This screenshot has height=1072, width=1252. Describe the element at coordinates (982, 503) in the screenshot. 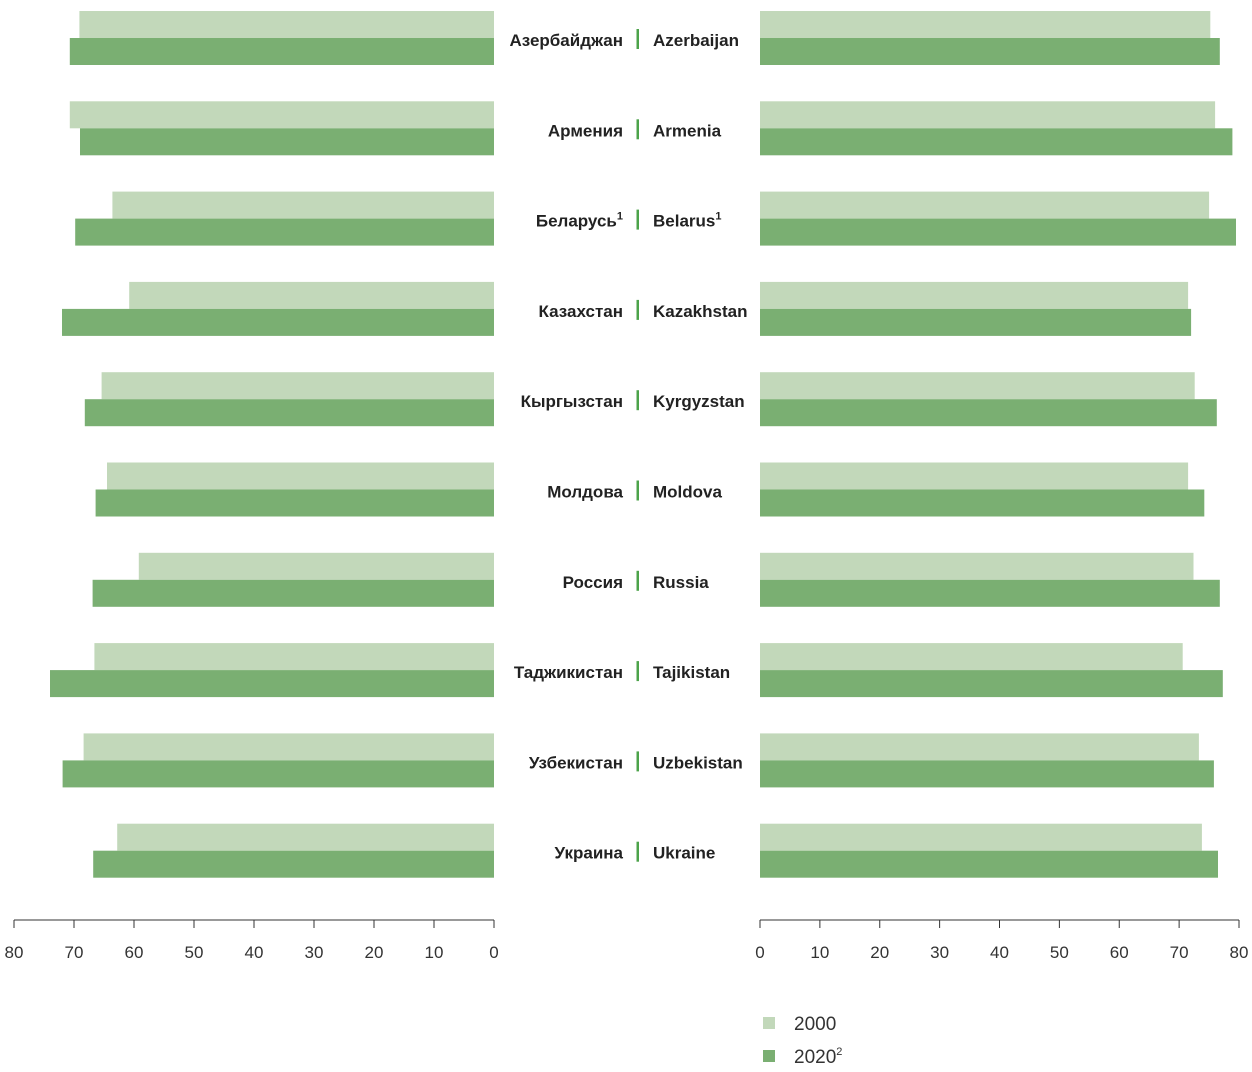

I see `bar-right-2020-moldova` at that location.